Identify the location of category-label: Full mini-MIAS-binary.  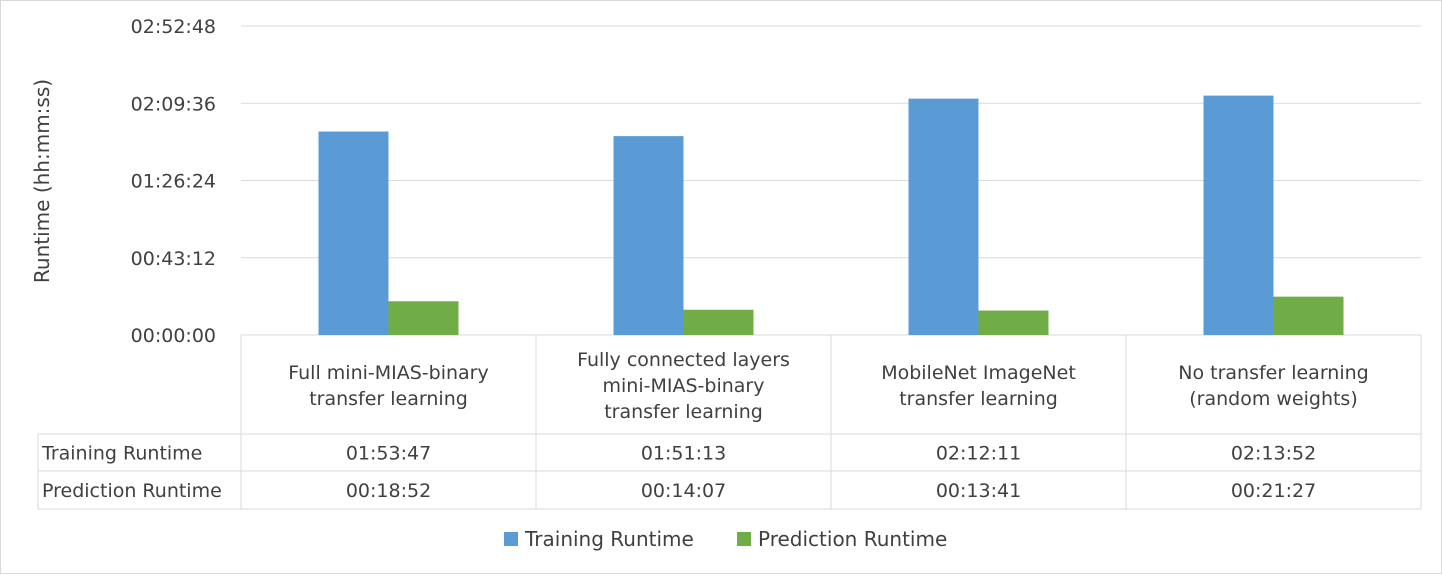
(388, 373).